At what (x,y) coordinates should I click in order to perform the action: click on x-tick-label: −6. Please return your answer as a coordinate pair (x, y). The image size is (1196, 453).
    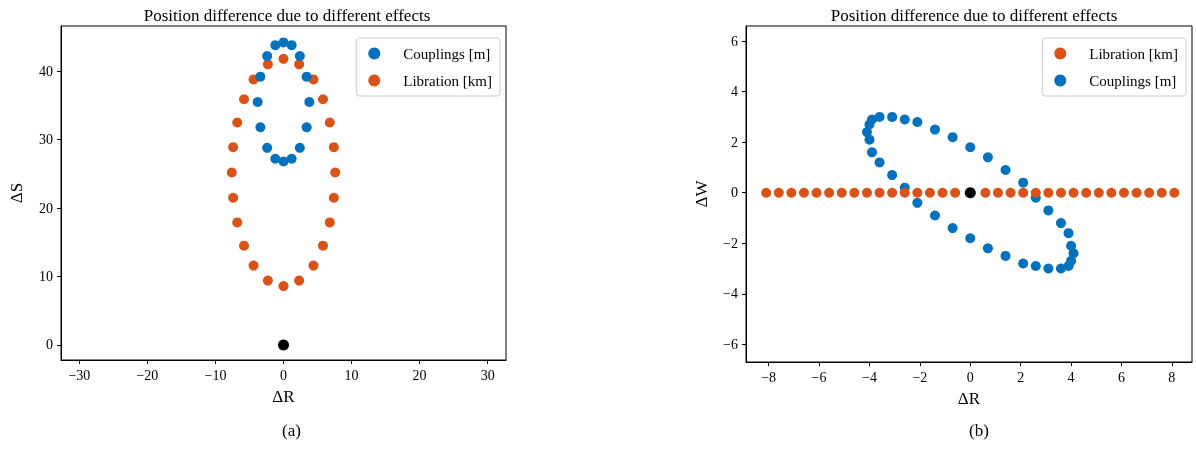
    Looking at the image, I should click on (819, 377).